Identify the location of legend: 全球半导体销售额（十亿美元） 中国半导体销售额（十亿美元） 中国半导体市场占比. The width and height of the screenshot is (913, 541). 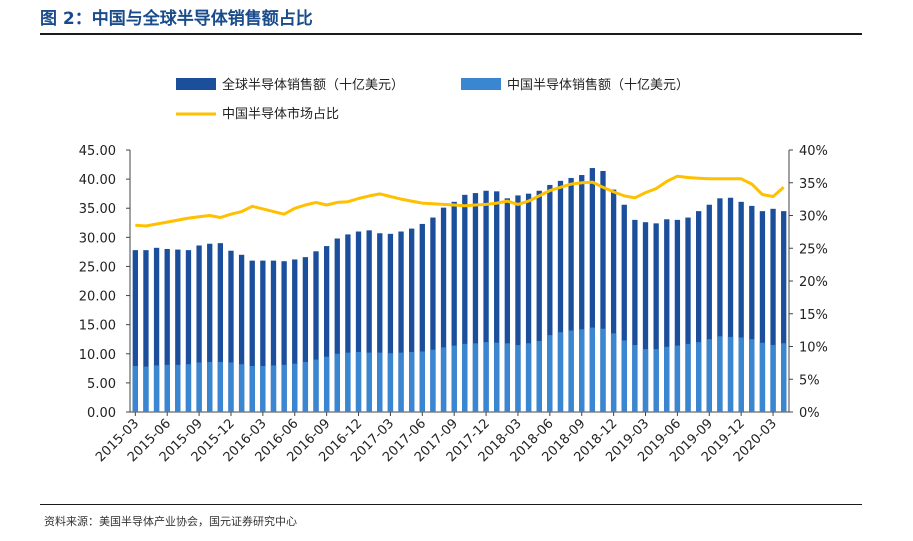
(432, 99).